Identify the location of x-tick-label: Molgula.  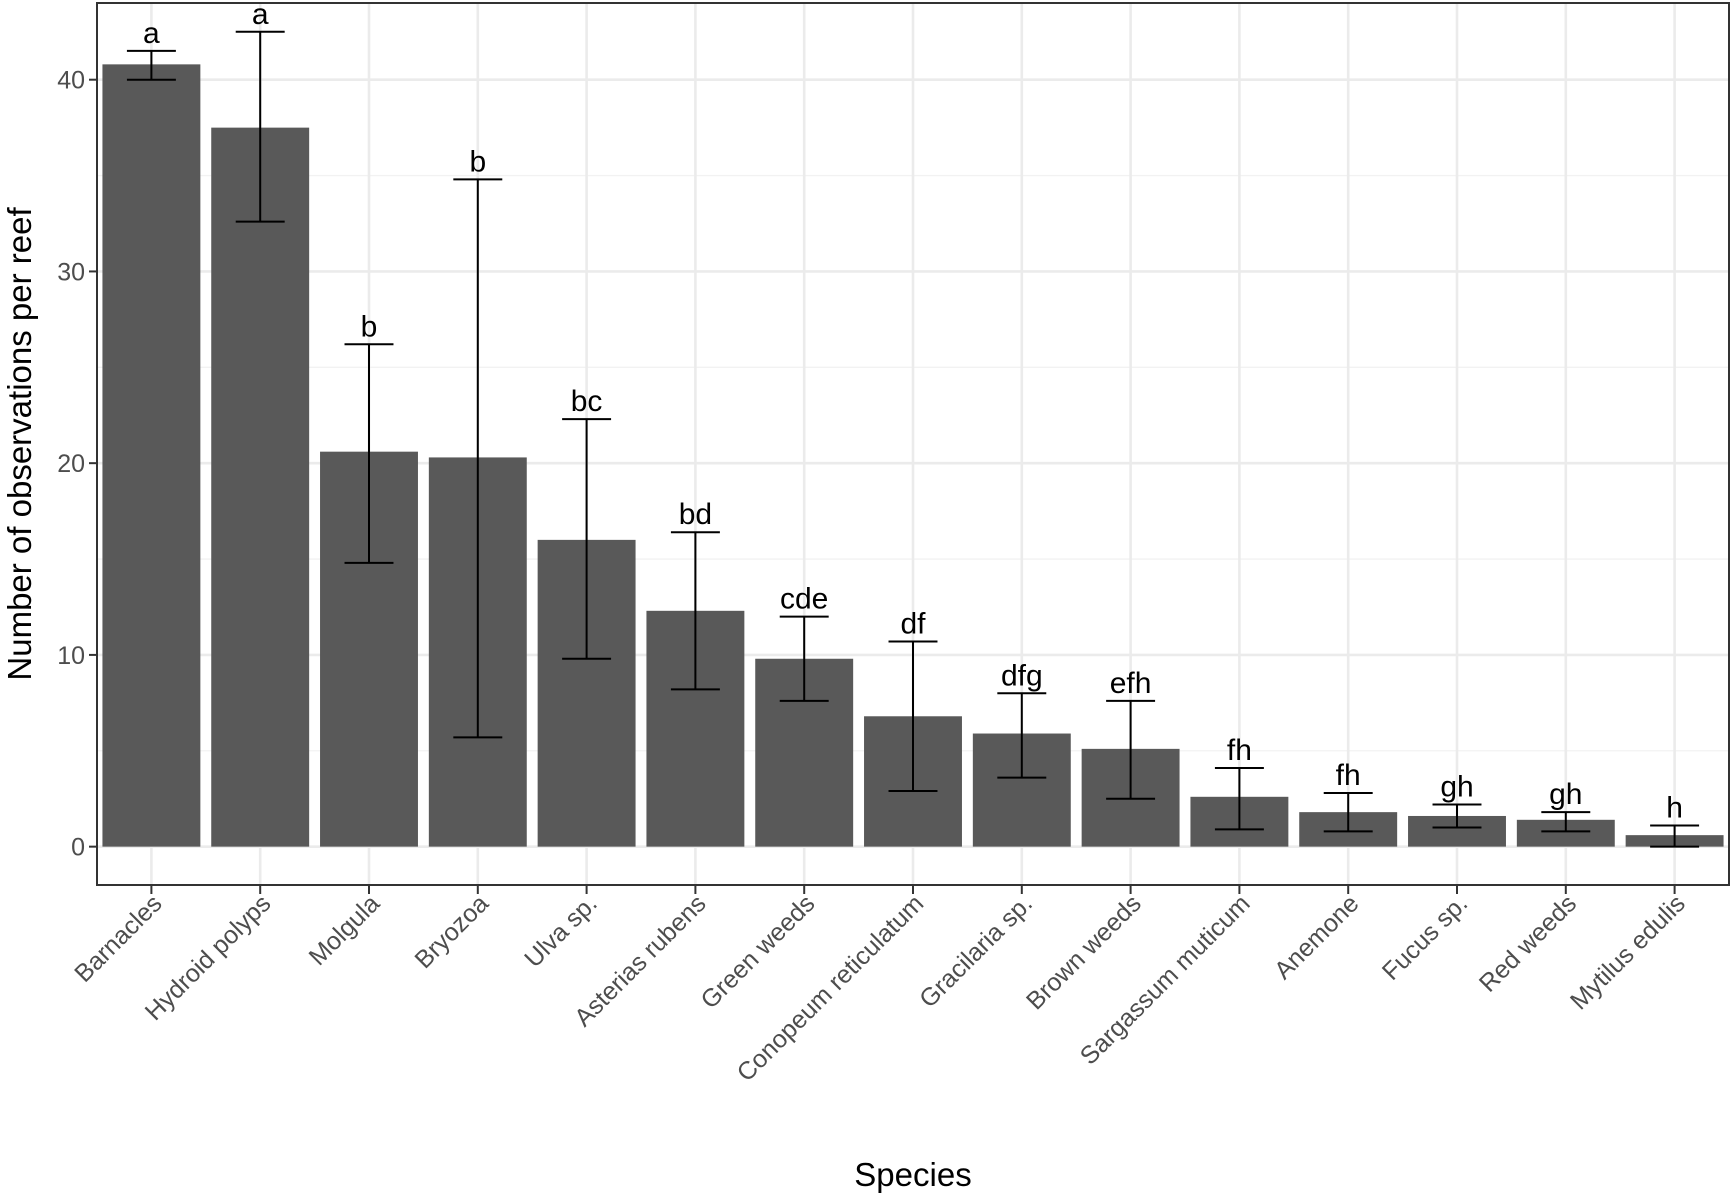
(345, 930).